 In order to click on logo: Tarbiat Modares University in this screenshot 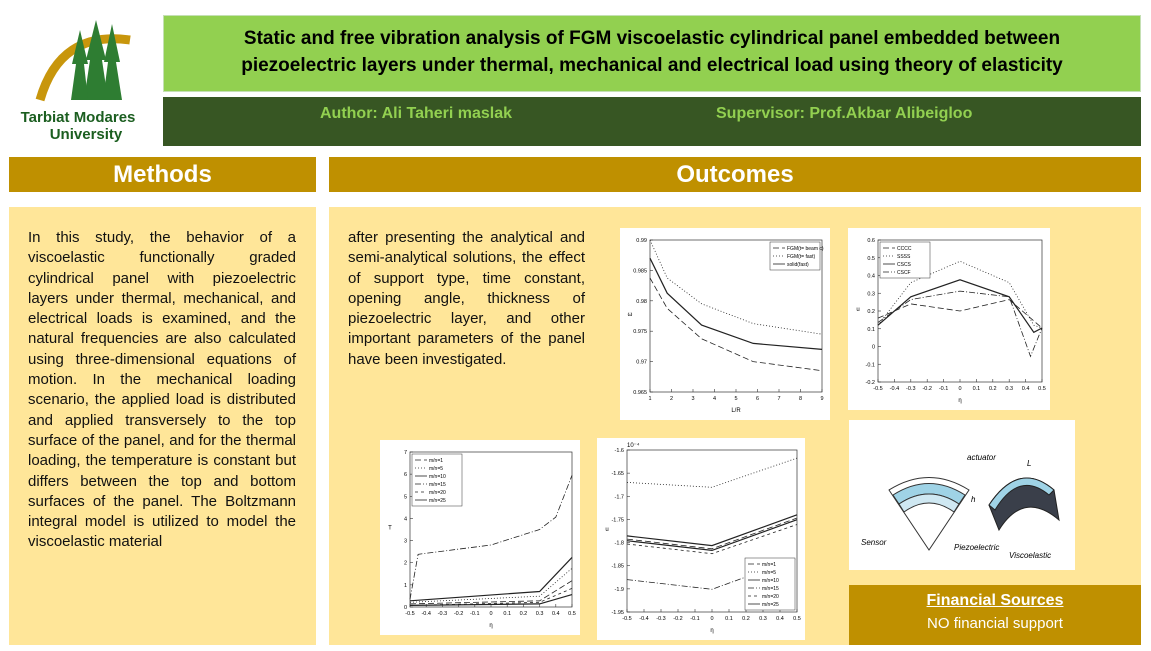, I will do `click(78, 81)`.